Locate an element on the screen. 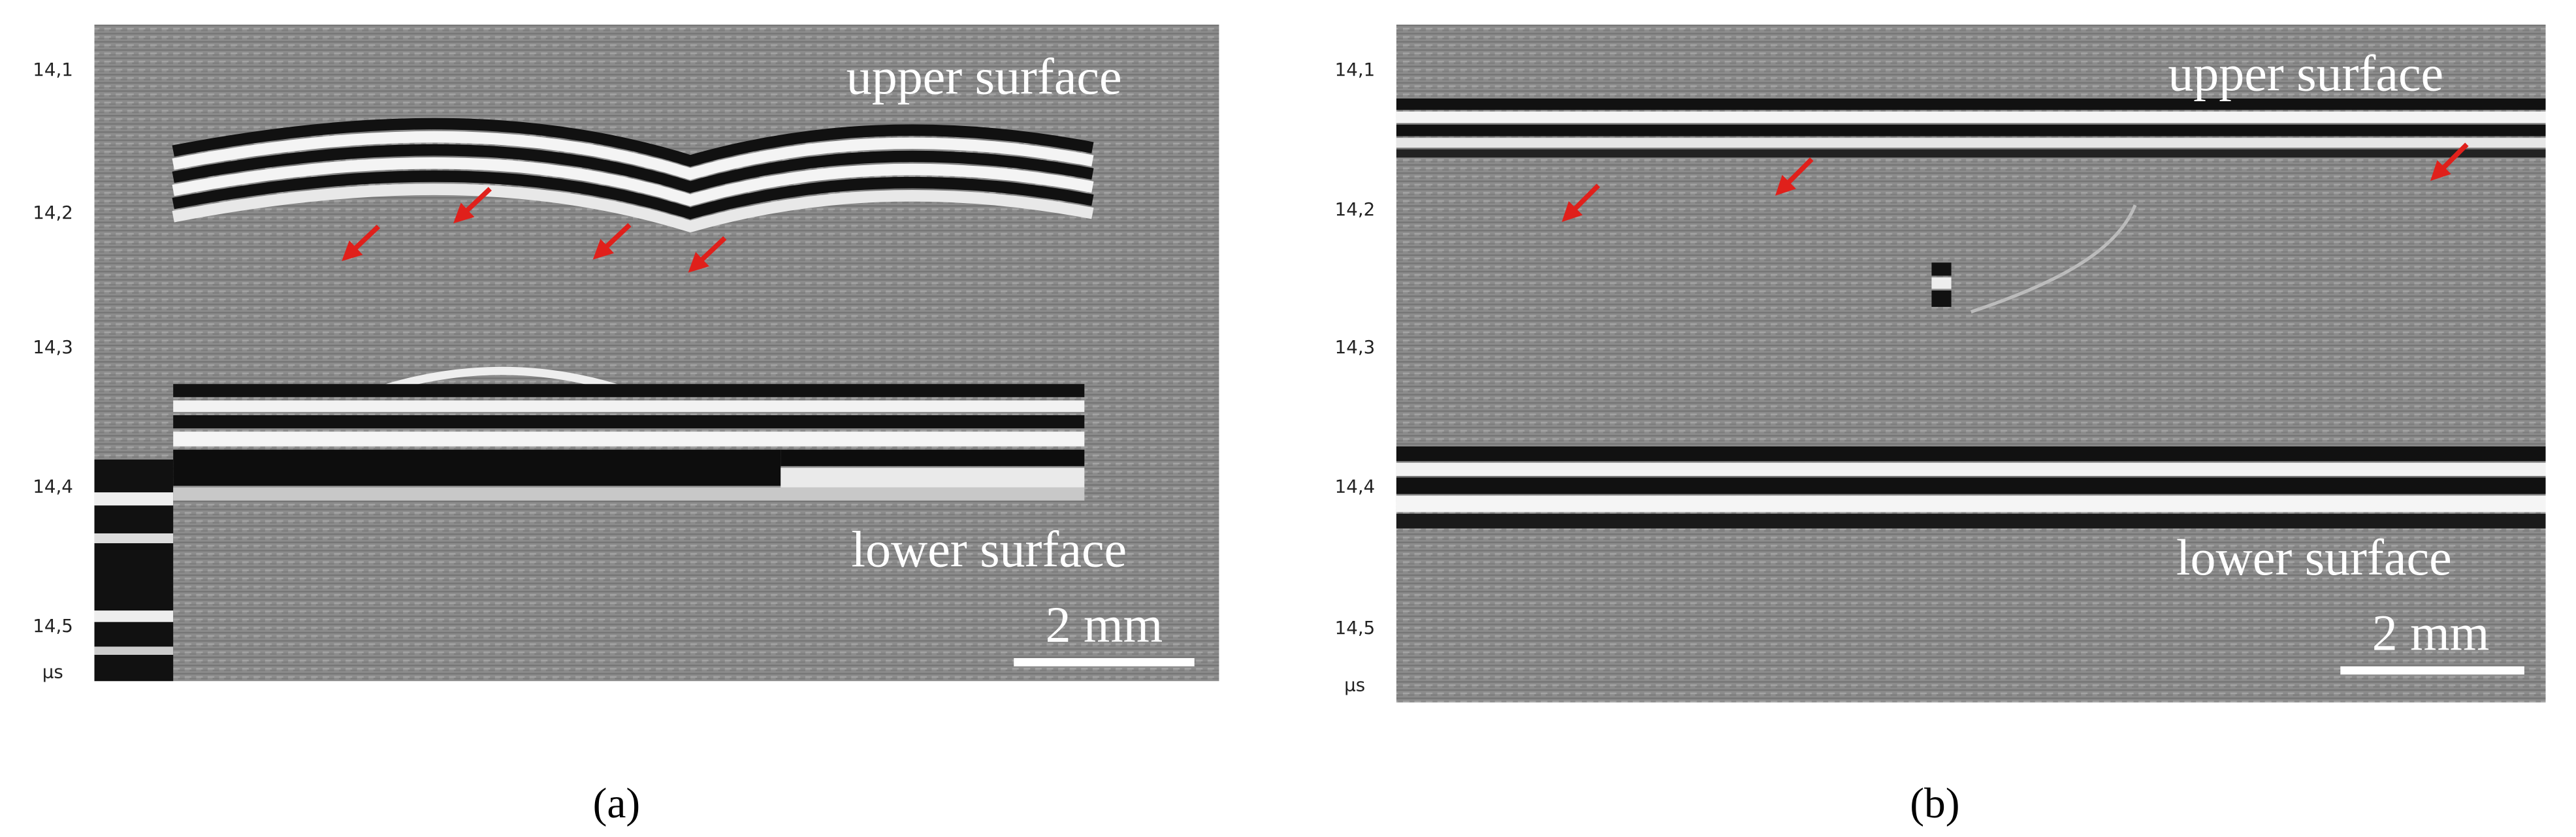  upper-bands is located at coordinates (1971, 128).